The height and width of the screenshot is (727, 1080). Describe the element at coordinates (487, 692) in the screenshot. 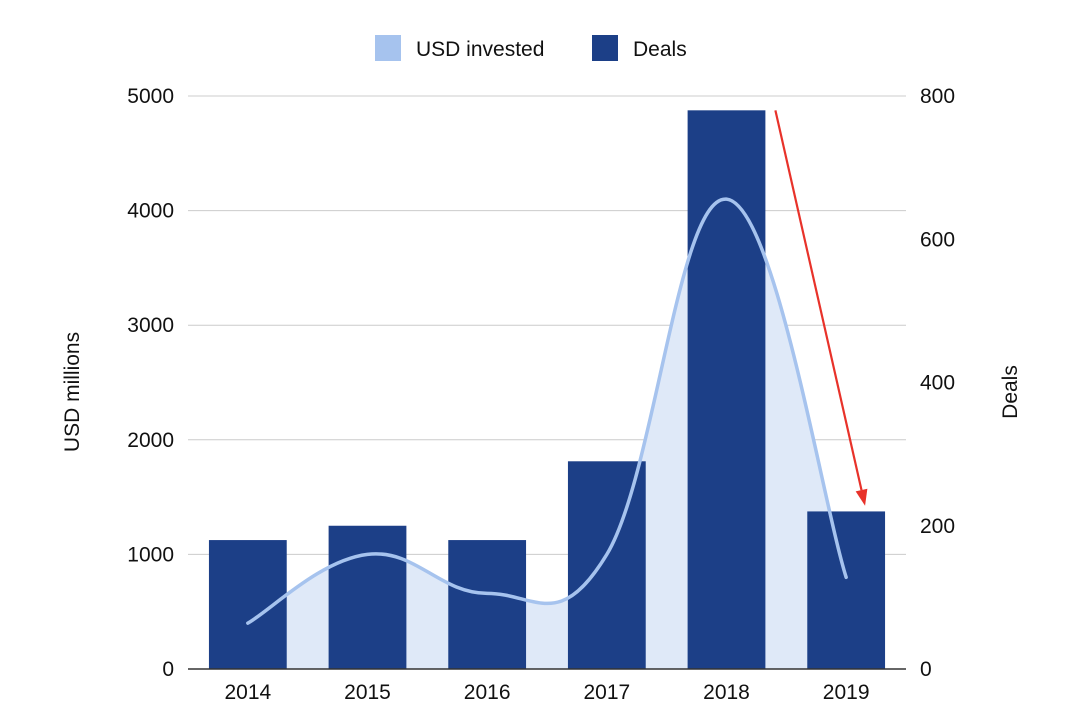

I see `x-tick-label: 2016` at that location.